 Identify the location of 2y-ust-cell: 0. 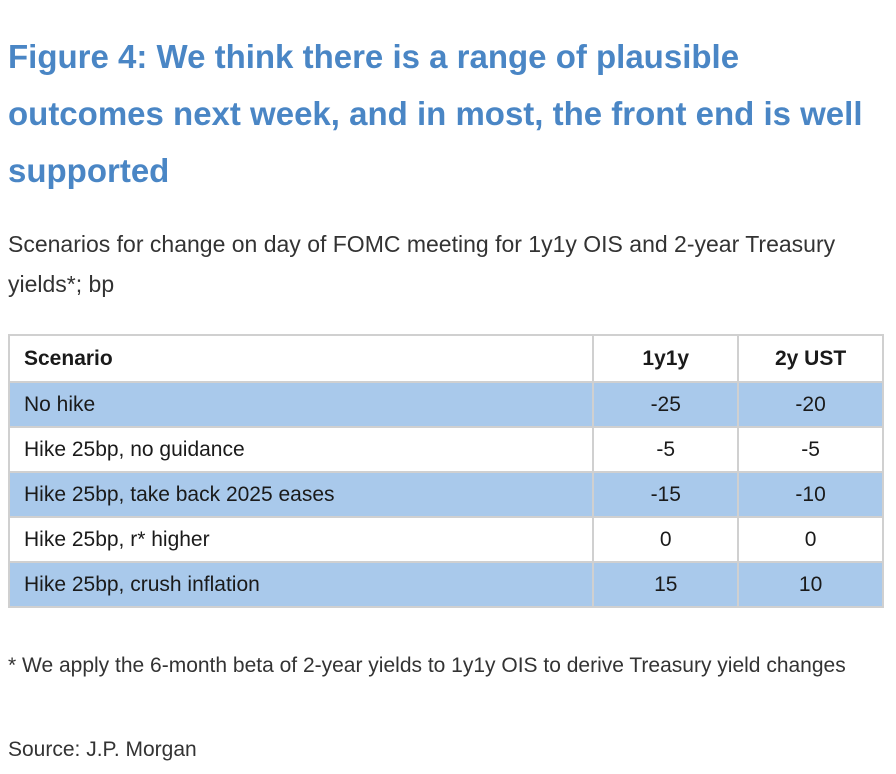
(810, 539).